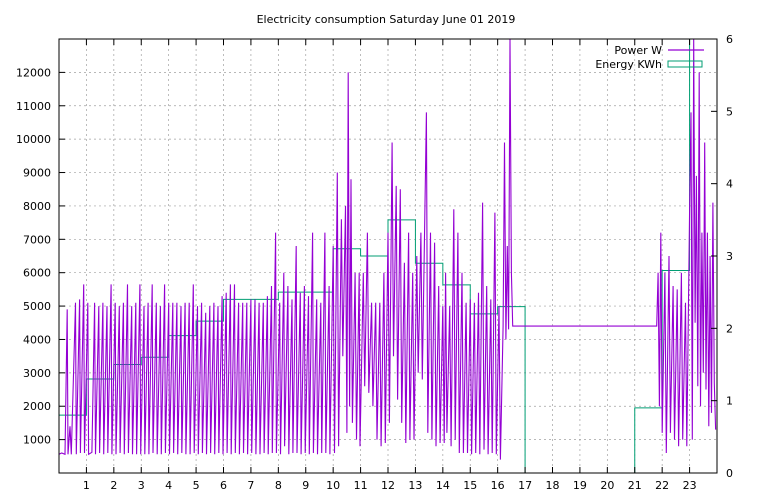  Describe the element at coordinates (525, 485) in the screenshot. I see `x-tick-label: 17` at that location.